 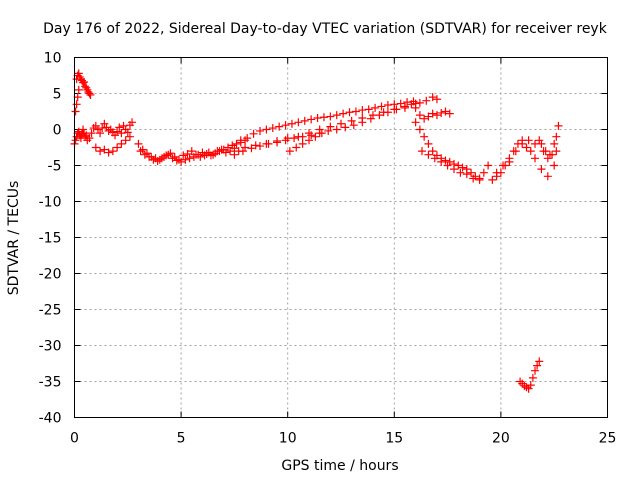 I want to click on y-tick-label: -15, so click(x=50, y=239).